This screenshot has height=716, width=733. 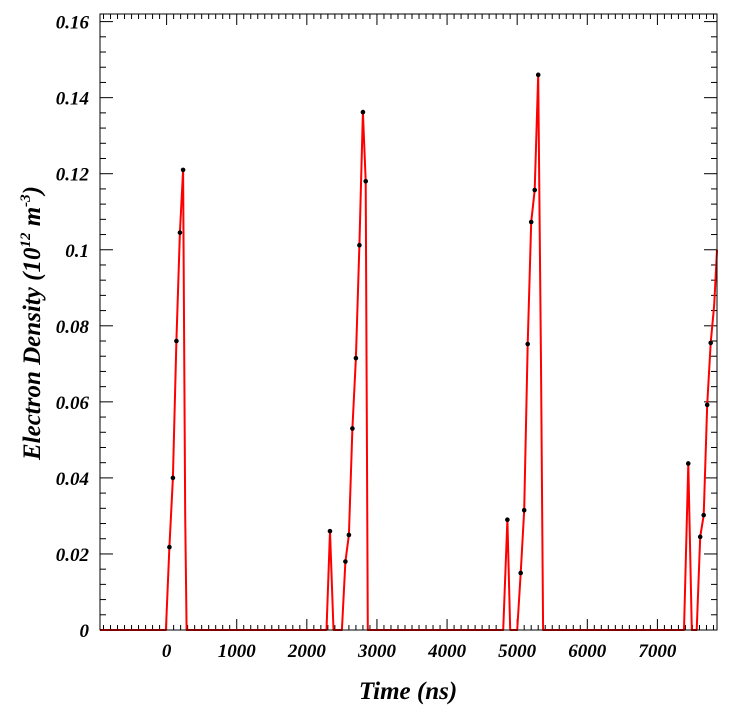 I want to click on y-tick-label: 0, so click(x=85, y=631).